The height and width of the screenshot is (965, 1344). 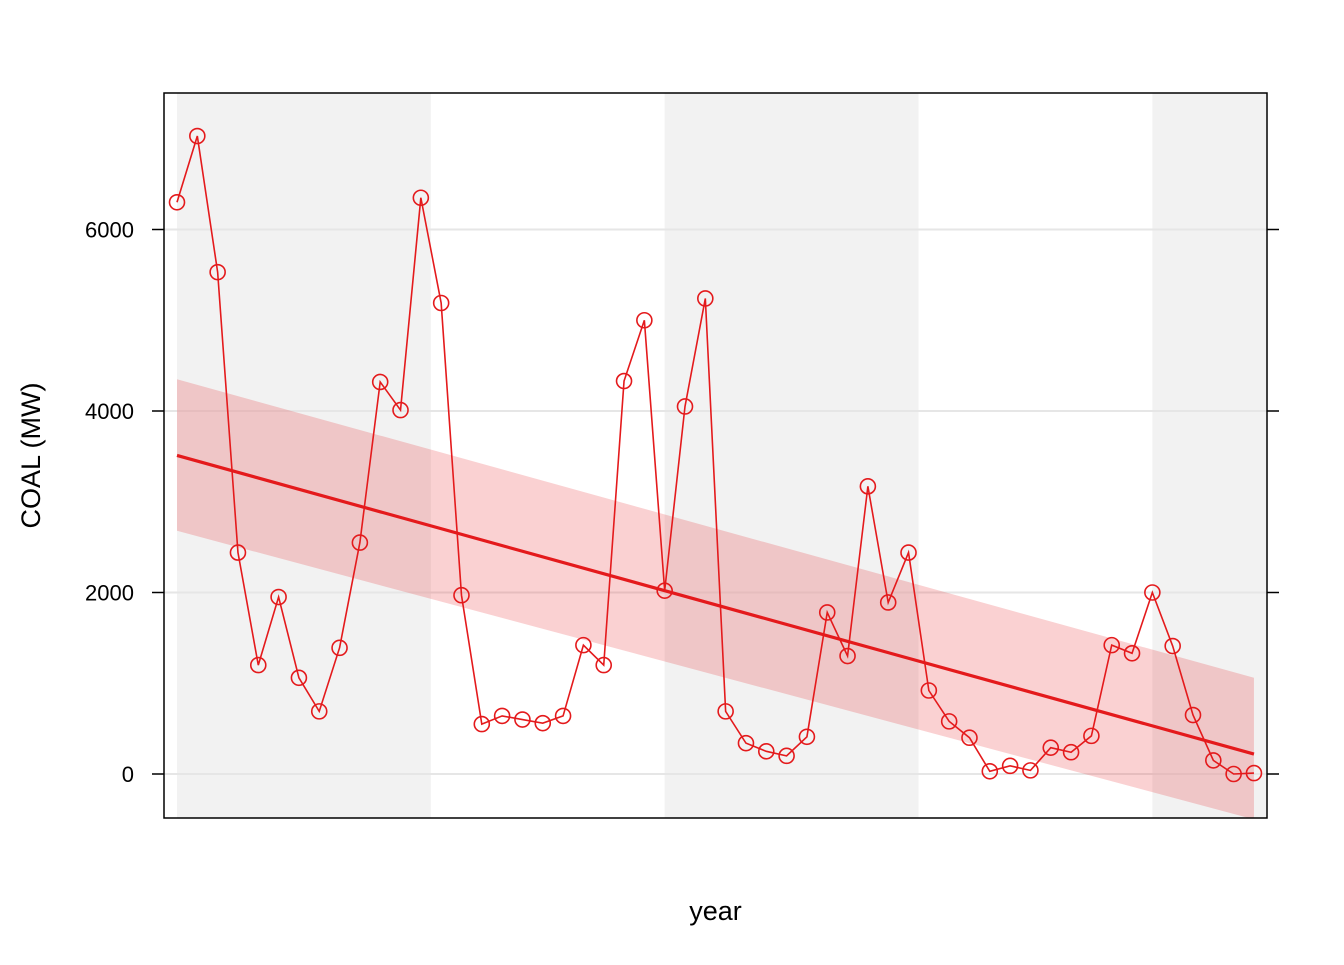 What do you see at coordinates (31, 456) in the screenshot?
I see `y-axis-label: COAL (MW)` at bounding box center [31, 456].